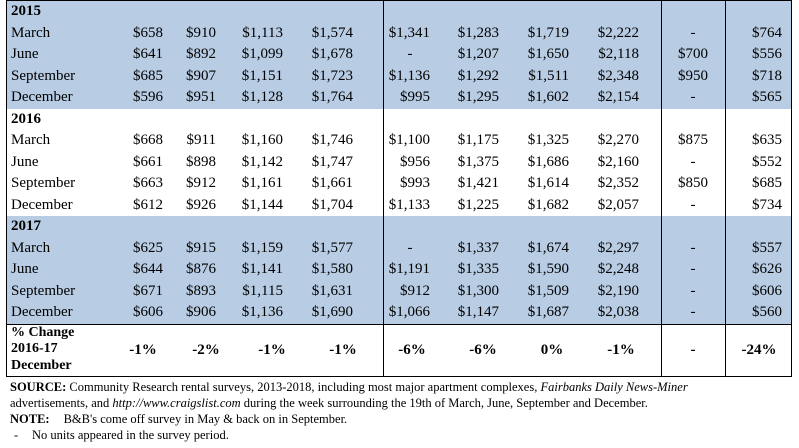 The width and height of the screenshot is (799, 448). Describe the element at coordinates (478, 204) in the screenshot. I see `table-cell: $1,225` at that location.